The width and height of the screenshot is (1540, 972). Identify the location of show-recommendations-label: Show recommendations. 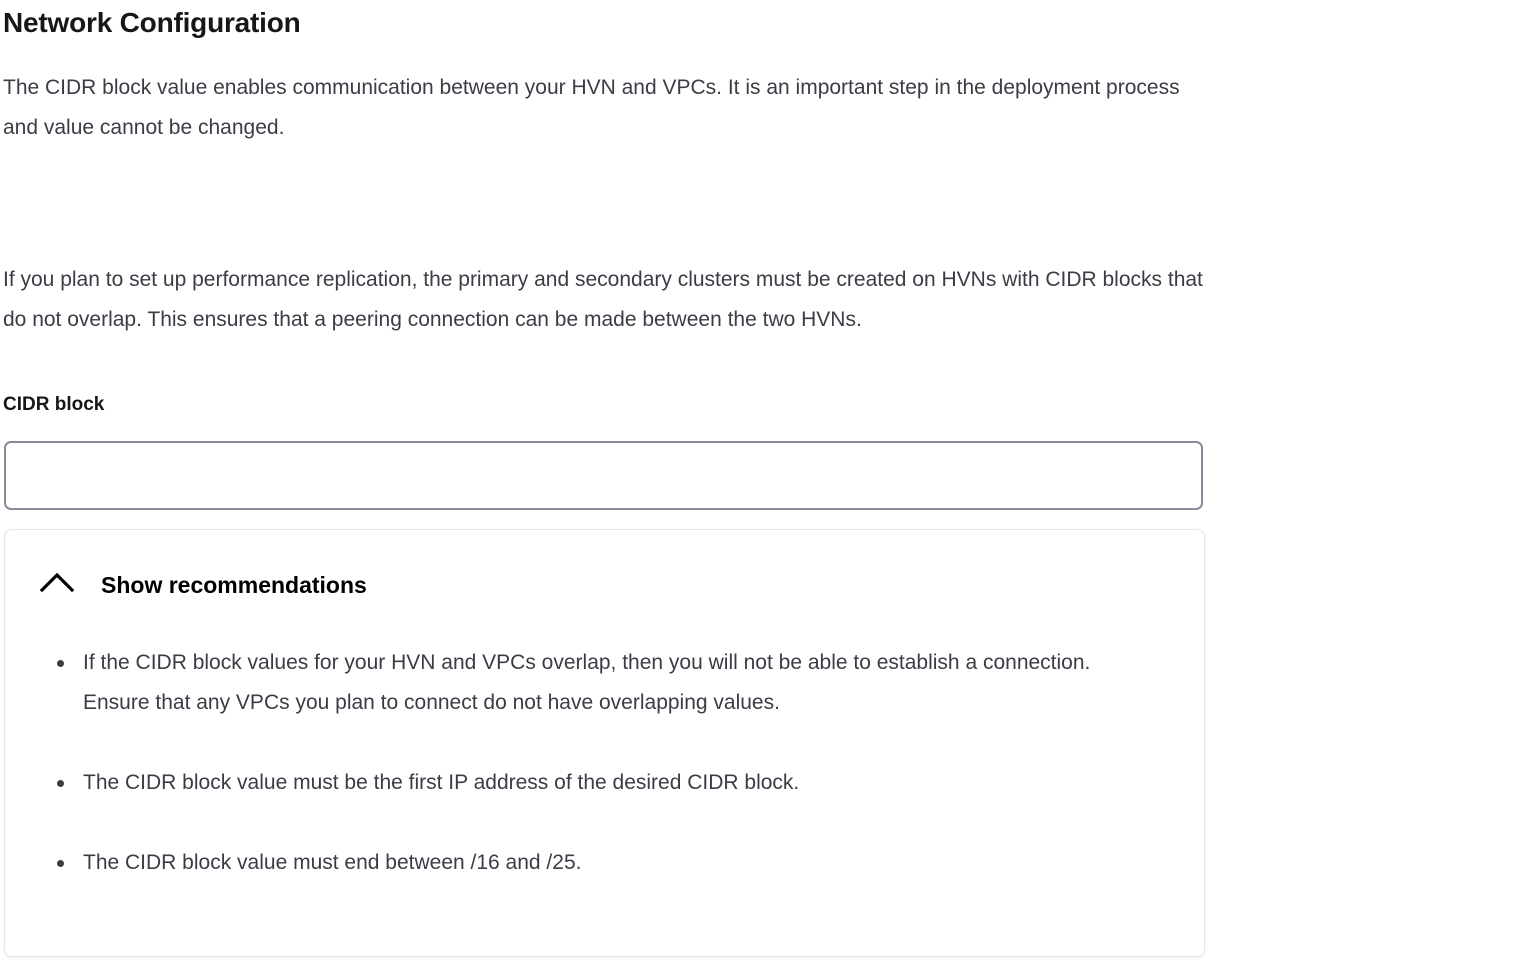
(234, 585).